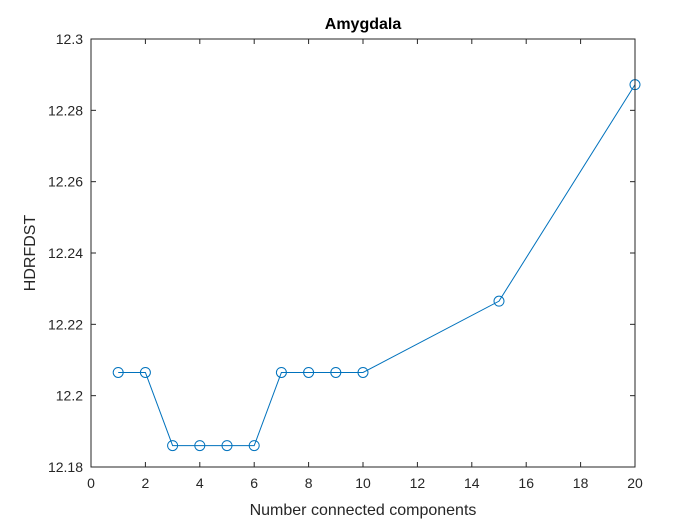  Describe the element at coordinates (65, 324) in the screenshot. I see `y-tick-label: 12.22` at that location.